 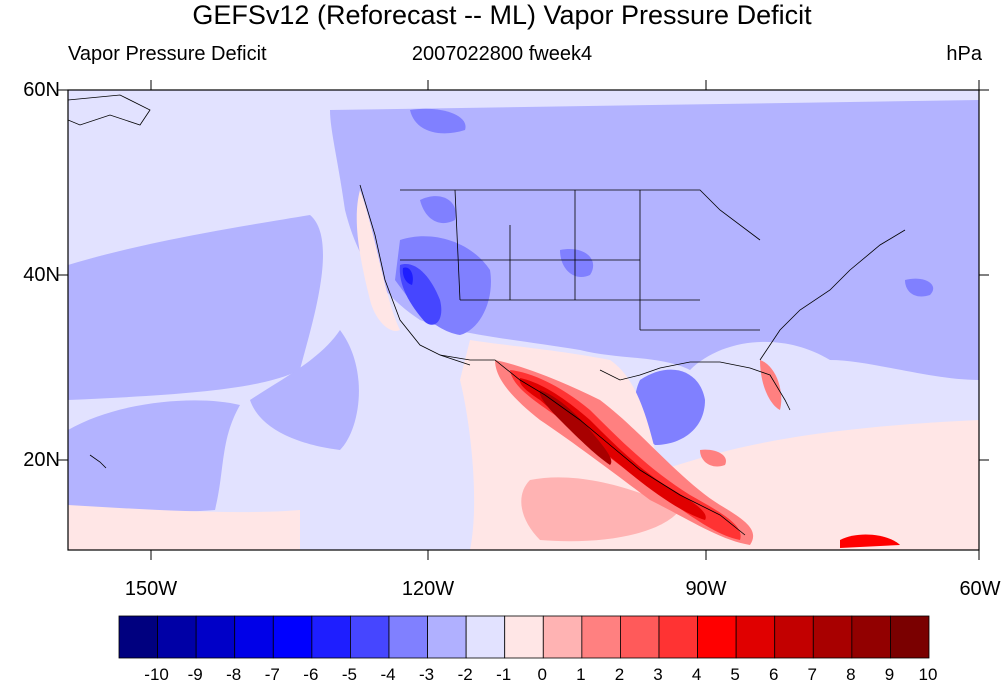 I want to click on colorbar-tick-label: -4, so click(x=387, y=674).